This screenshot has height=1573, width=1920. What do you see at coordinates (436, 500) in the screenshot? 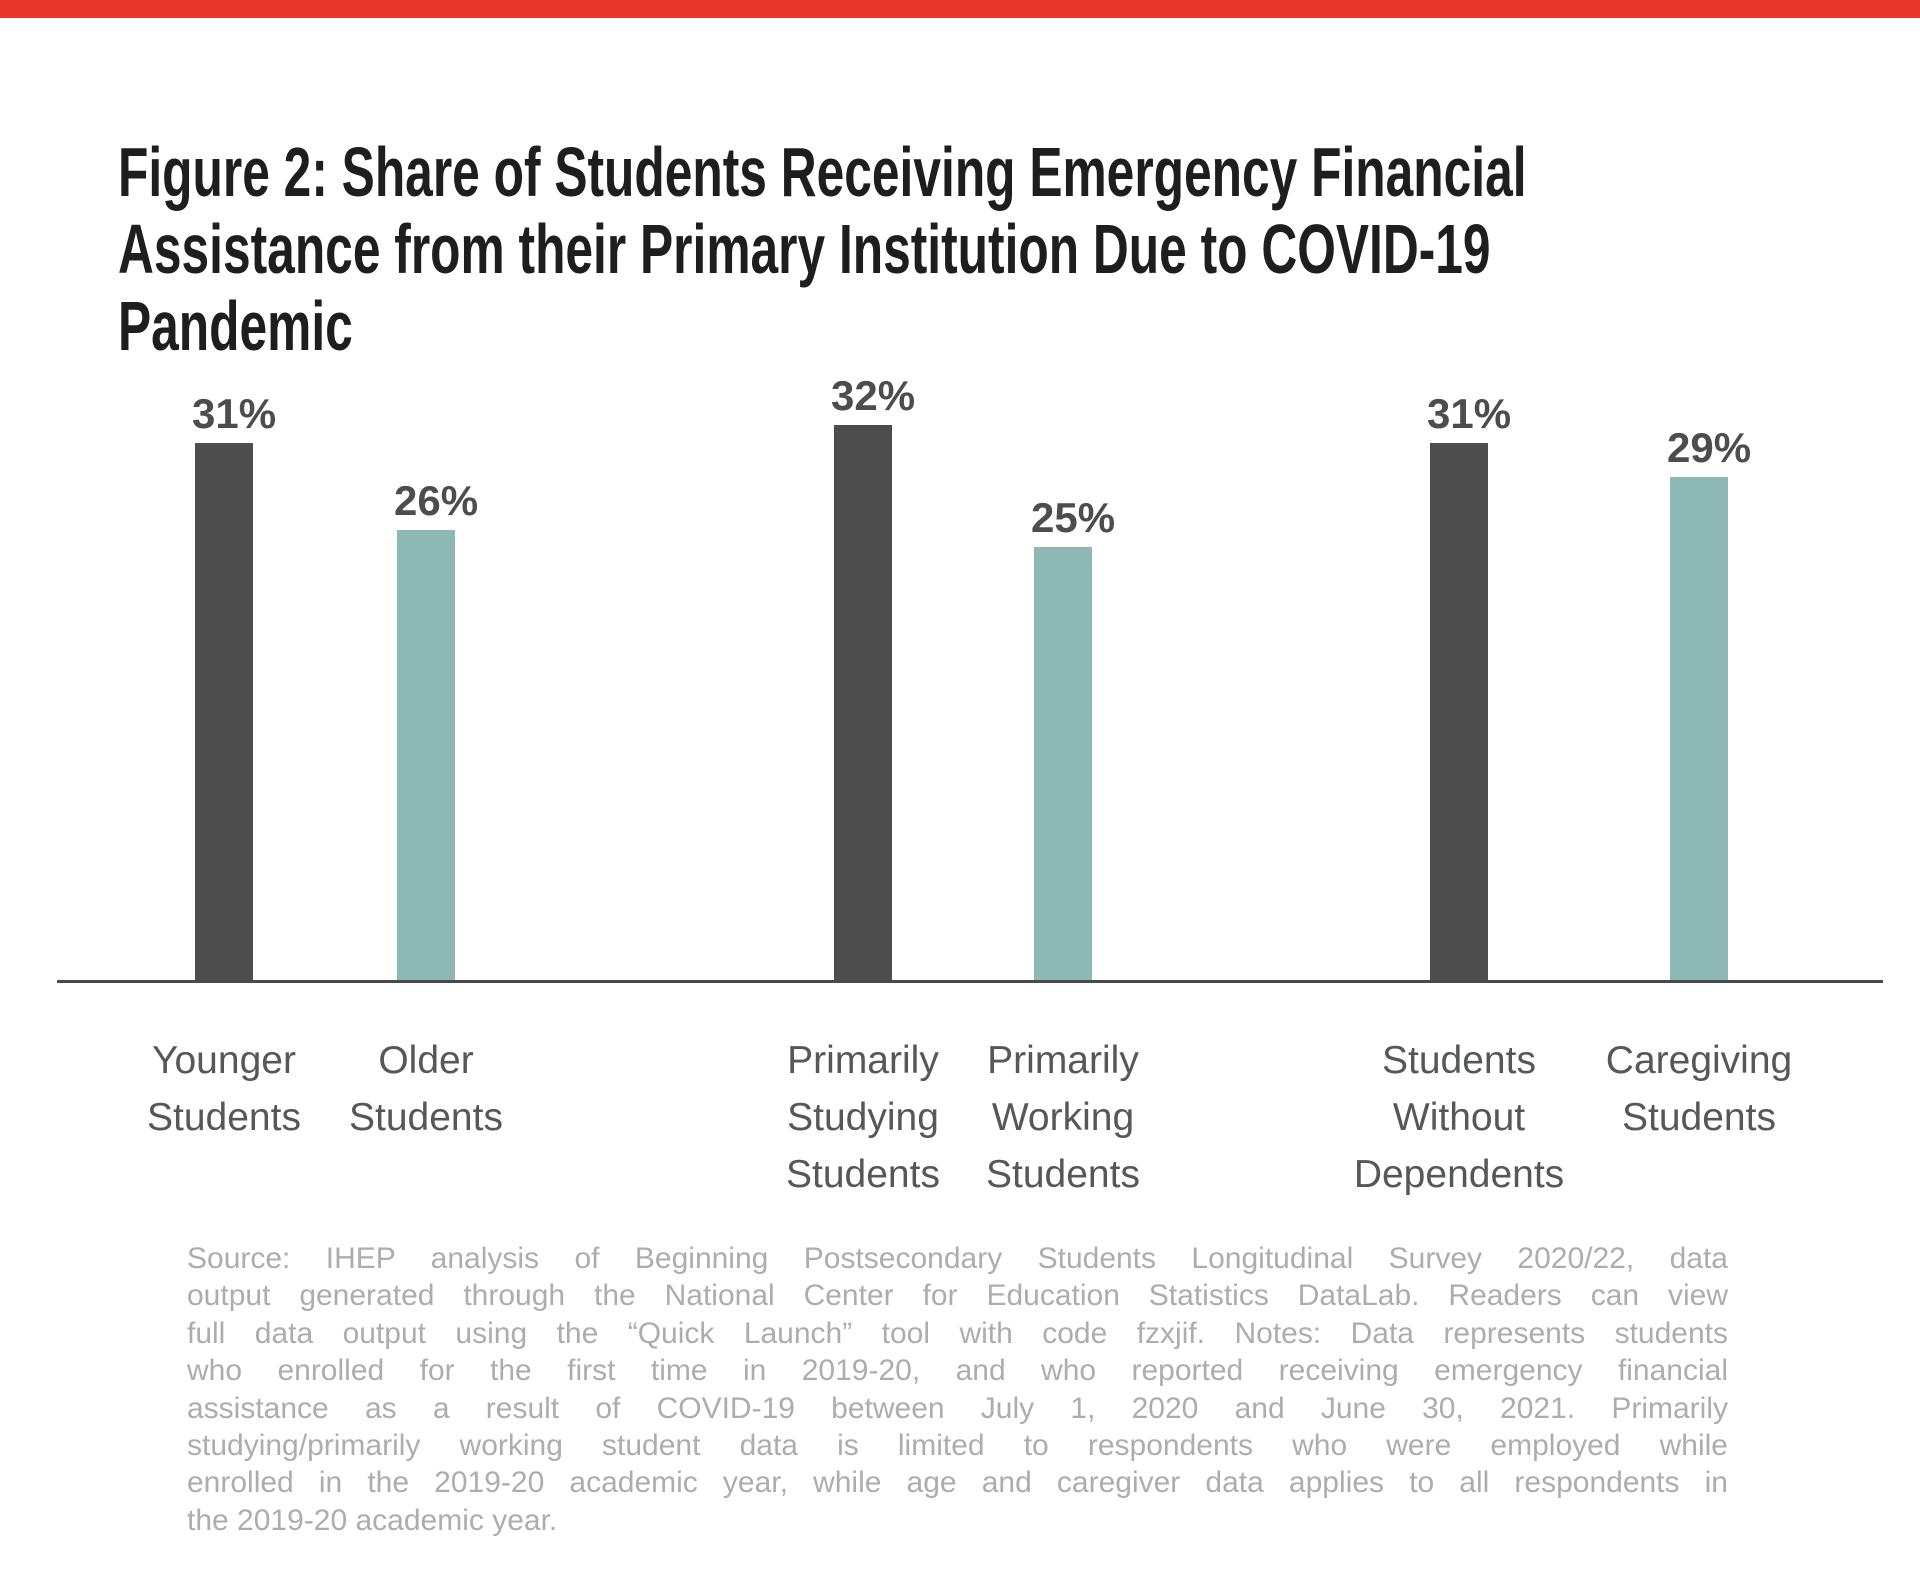
I see `bar-value-label: 26%` at bounding box center [436, 500].